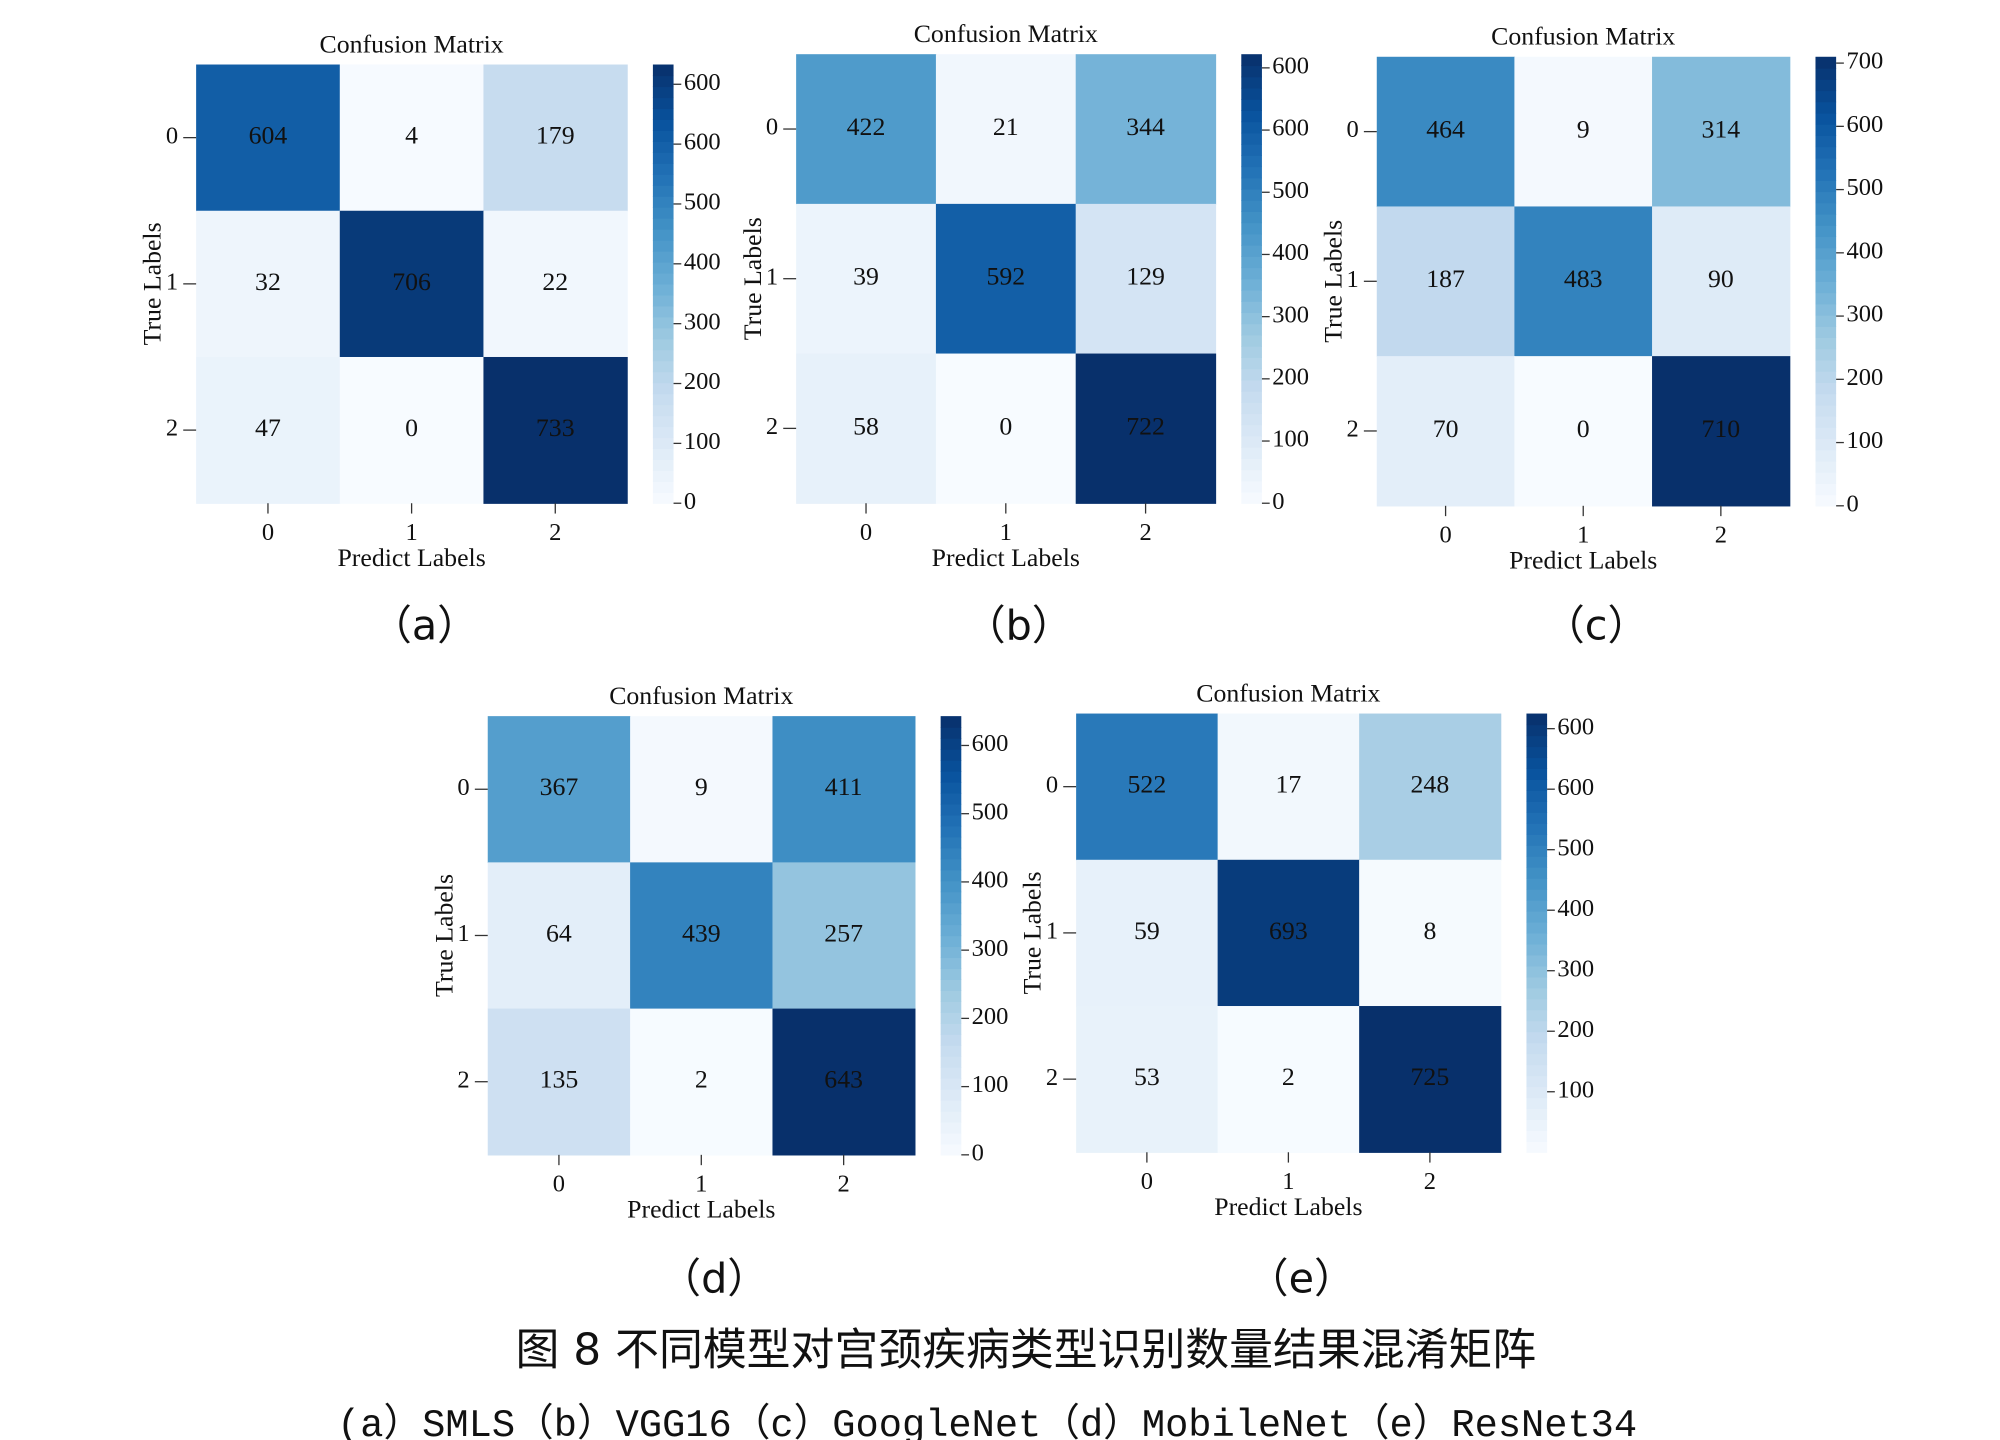  Describe the element at coordinates (1721, 278) in the screenshot. I see `cell-label: 90` at that location.